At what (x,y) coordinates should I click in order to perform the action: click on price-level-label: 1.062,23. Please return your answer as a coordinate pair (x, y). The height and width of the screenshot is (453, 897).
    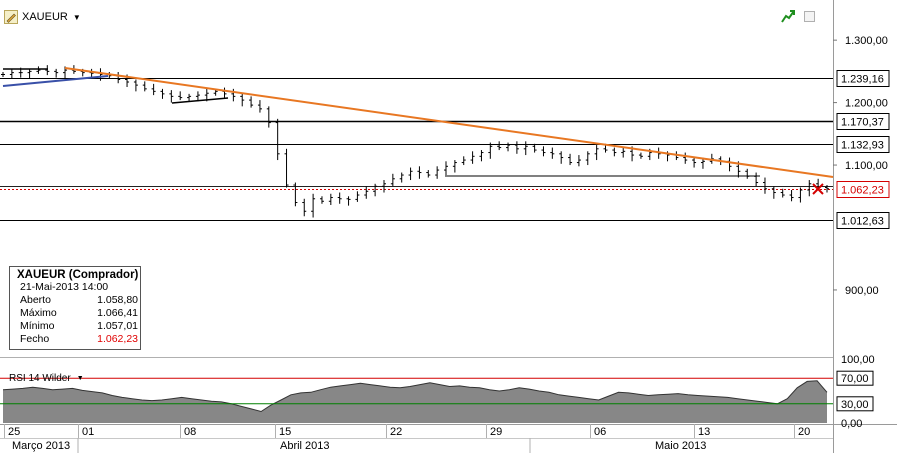
    Looking at the image, I should click on (862, 191).